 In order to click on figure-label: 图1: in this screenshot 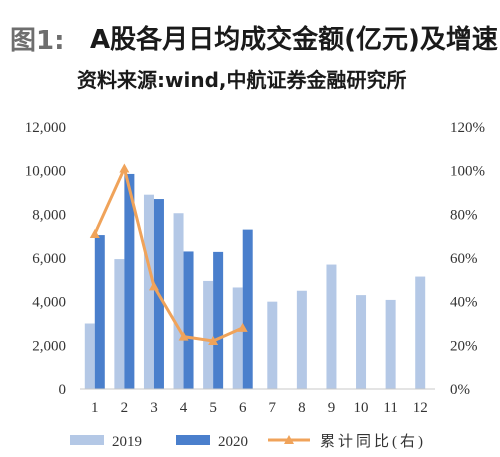, I will do `click(37, 41)`.